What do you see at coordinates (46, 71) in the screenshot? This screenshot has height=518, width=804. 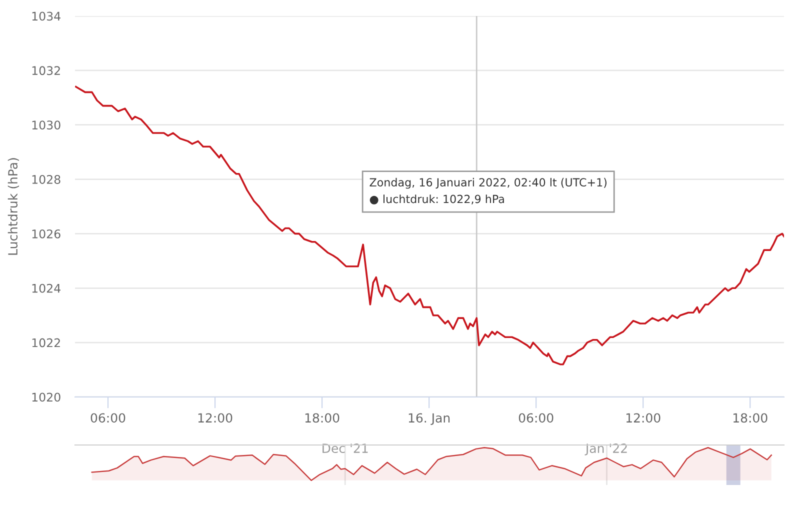 I see `y-tick-label: 1032` at bounding box center [46, 71].